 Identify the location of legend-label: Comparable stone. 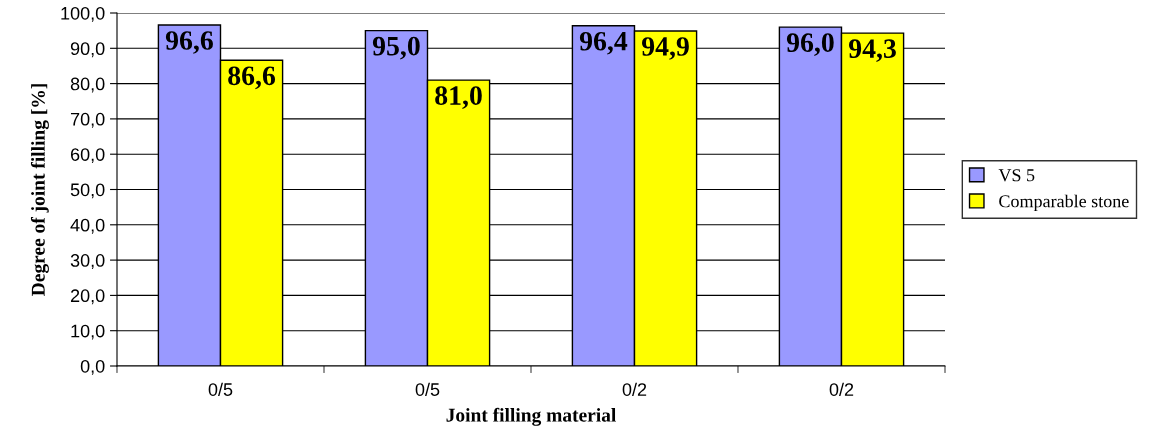
(1064, 203).